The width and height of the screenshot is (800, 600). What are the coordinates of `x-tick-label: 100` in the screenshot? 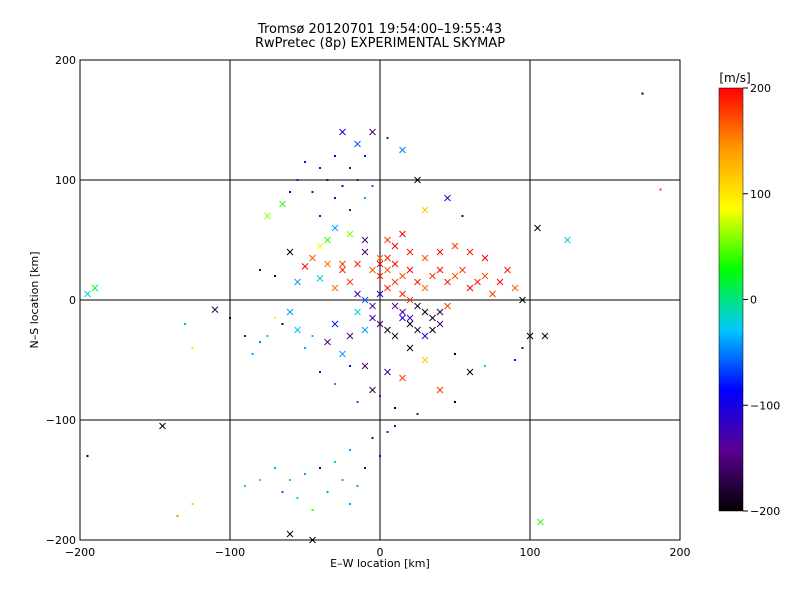 It's located at (530, 552).